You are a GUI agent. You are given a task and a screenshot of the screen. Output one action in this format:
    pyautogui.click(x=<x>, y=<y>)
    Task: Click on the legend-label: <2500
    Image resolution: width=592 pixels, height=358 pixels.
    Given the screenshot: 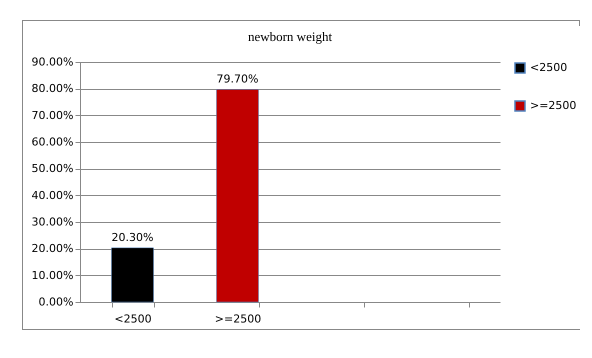 What is the action you would take?
    pyautogui.click(x=549, y=67)
    